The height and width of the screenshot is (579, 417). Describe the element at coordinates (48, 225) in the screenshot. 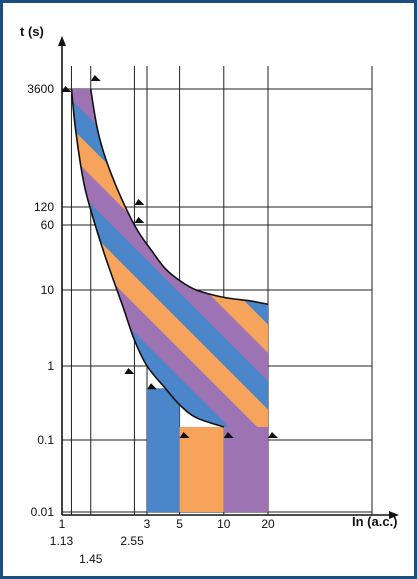

I see `y-tick-label: 60` at that location.